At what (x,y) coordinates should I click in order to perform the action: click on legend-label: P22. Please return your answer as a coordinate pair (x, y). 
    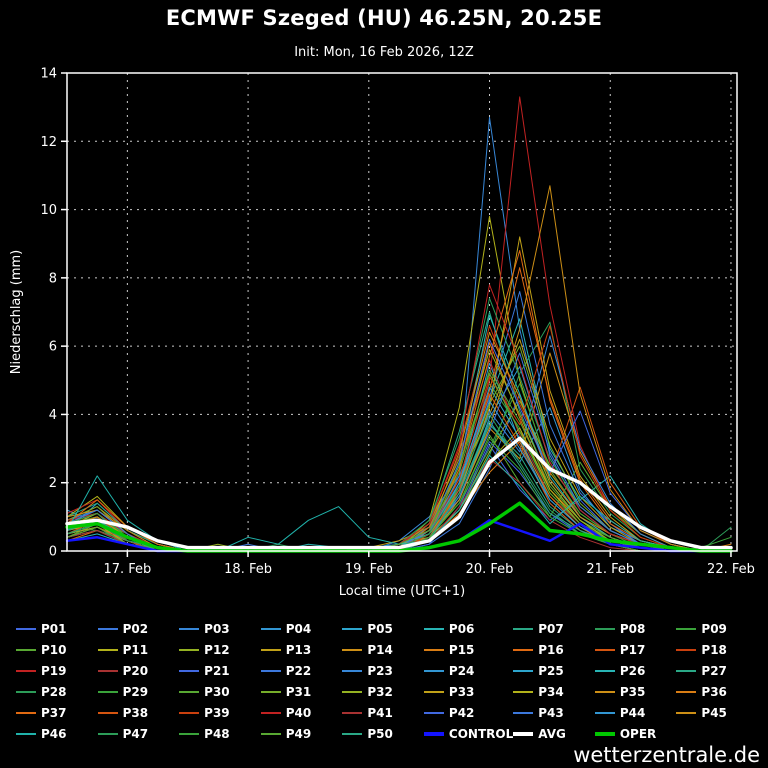
    Looking at the image, I should click on (298, 671).